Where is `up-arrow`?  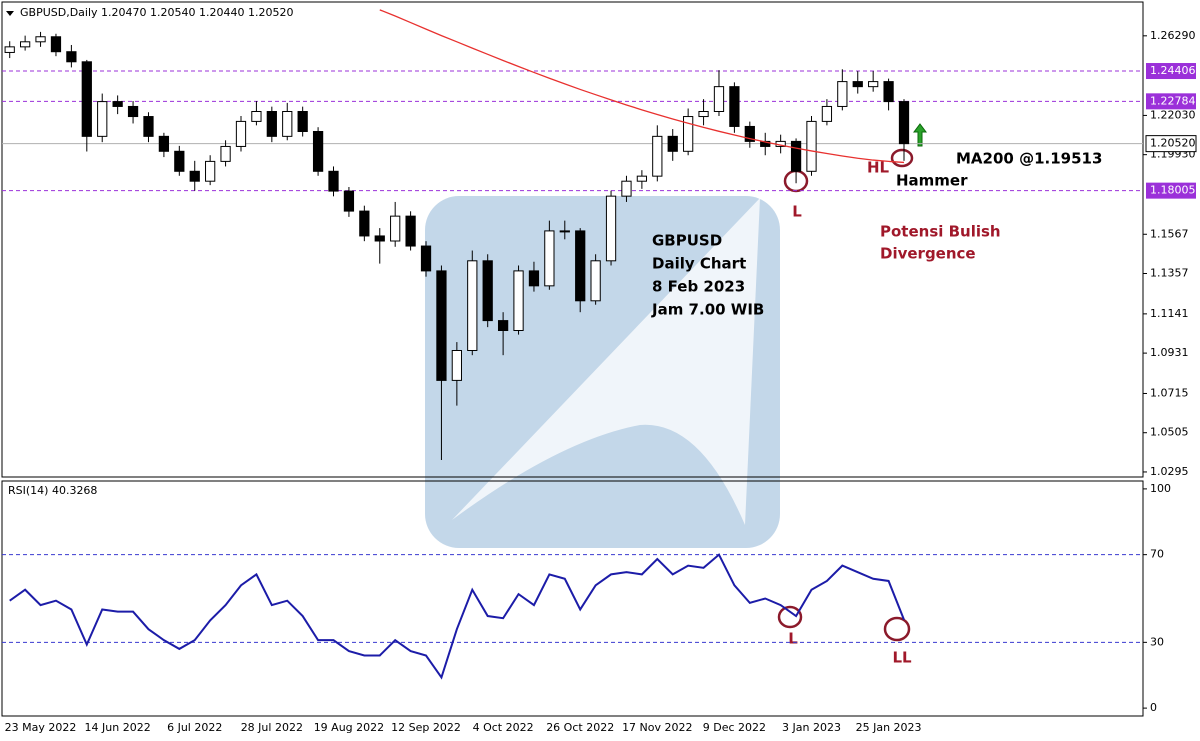 up-arrow is located at coordinates (920, 135).